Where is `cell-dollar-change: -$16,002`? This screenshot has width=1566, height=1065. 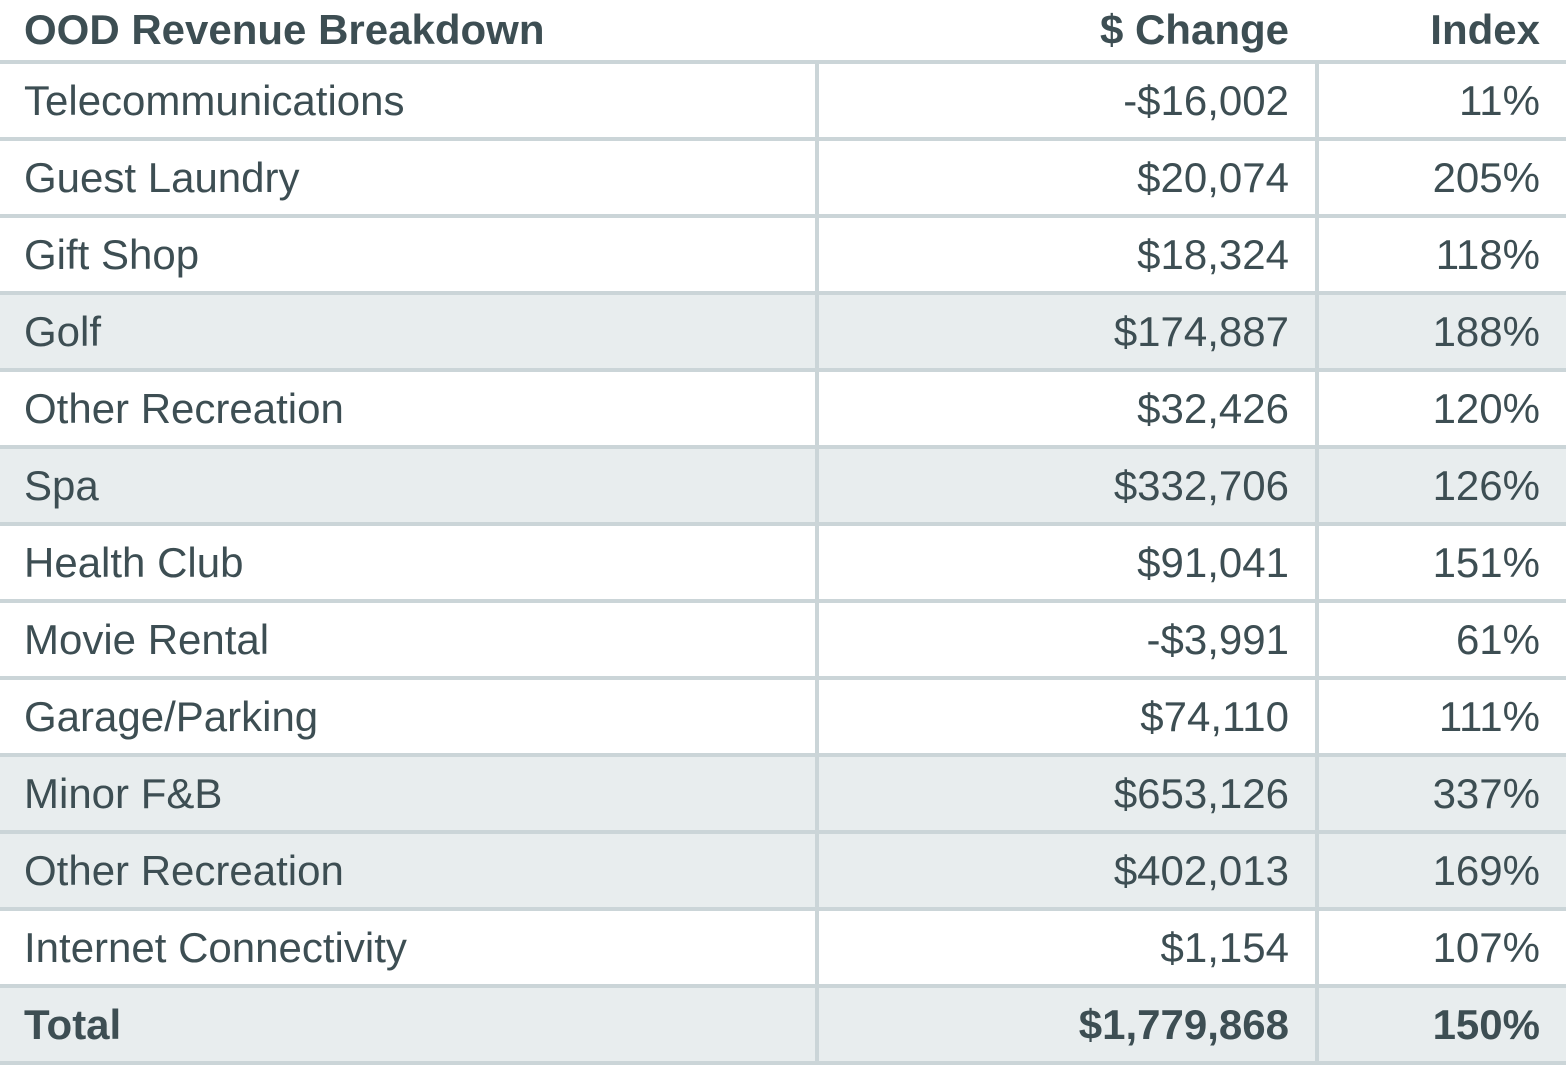 cell-dollar-change: -$16,002 is located at coordinates (1065, 102).